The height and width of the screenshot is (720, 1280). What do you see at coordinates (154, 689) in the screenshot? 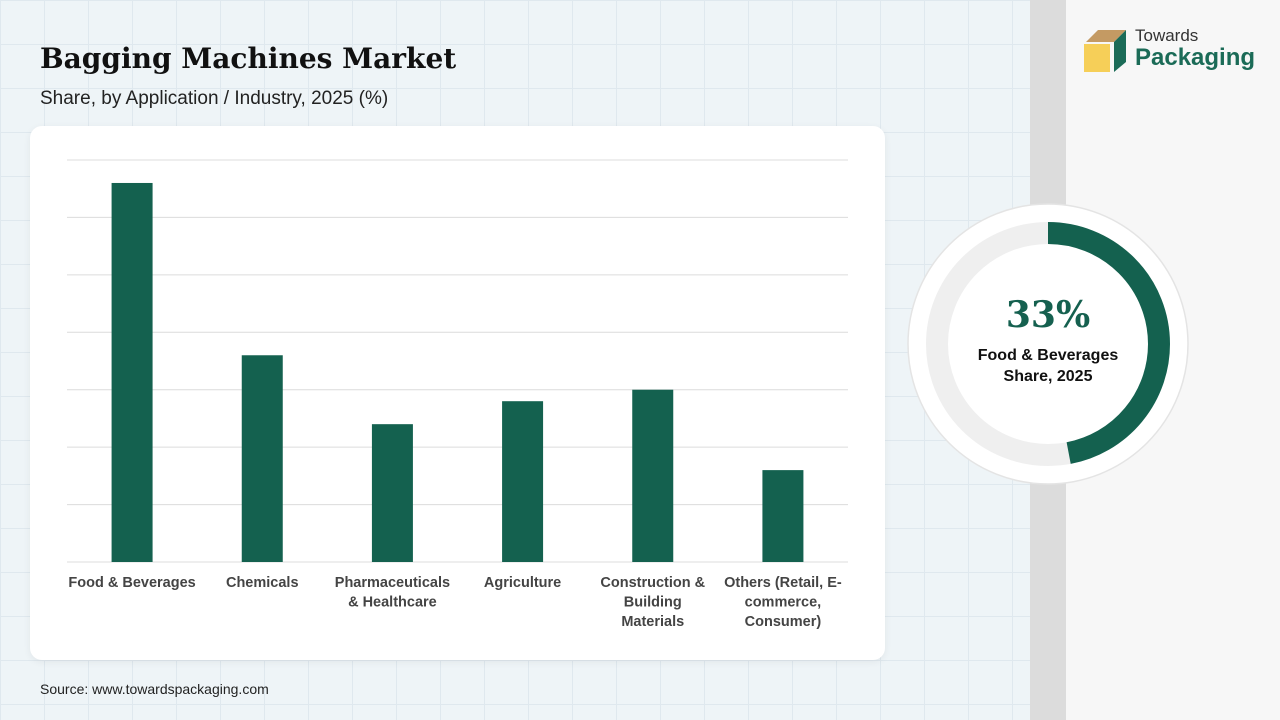
I see `source-note: Source: www.towardspackaging.com` at bounding box center [154, 689].